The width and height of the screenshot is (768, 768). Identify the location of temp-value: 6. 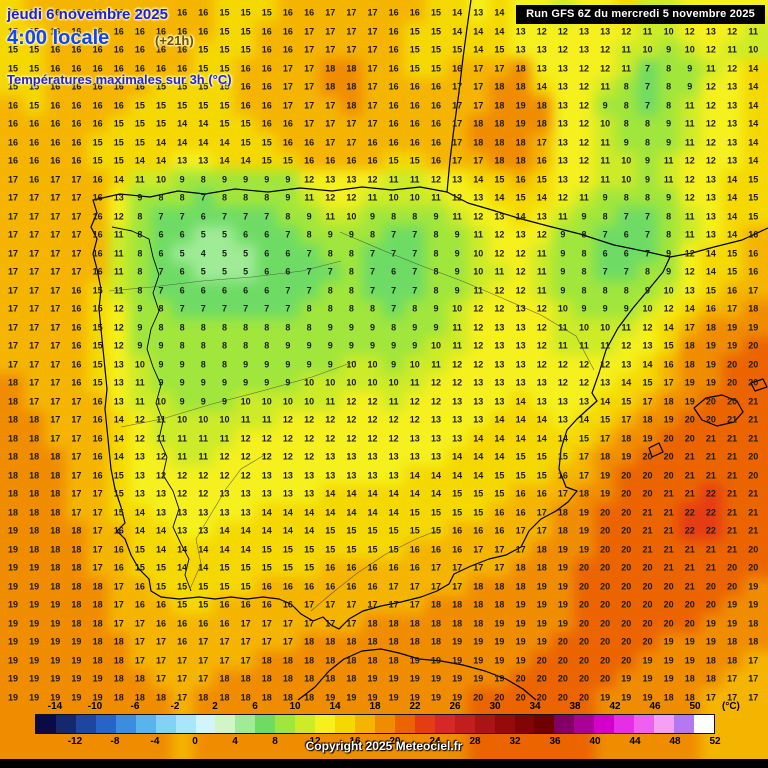
(246, 234).